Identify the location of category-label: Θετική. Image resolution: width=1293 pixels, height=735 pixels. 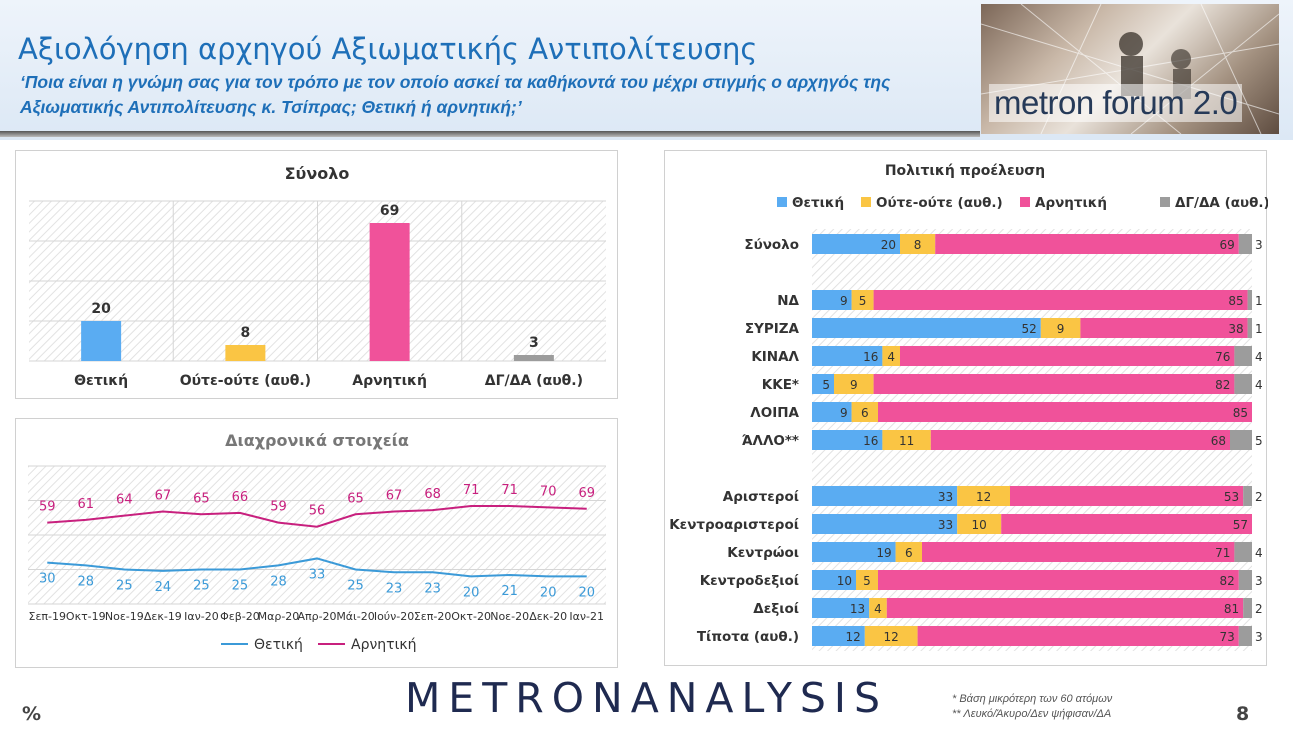
(101, 381).